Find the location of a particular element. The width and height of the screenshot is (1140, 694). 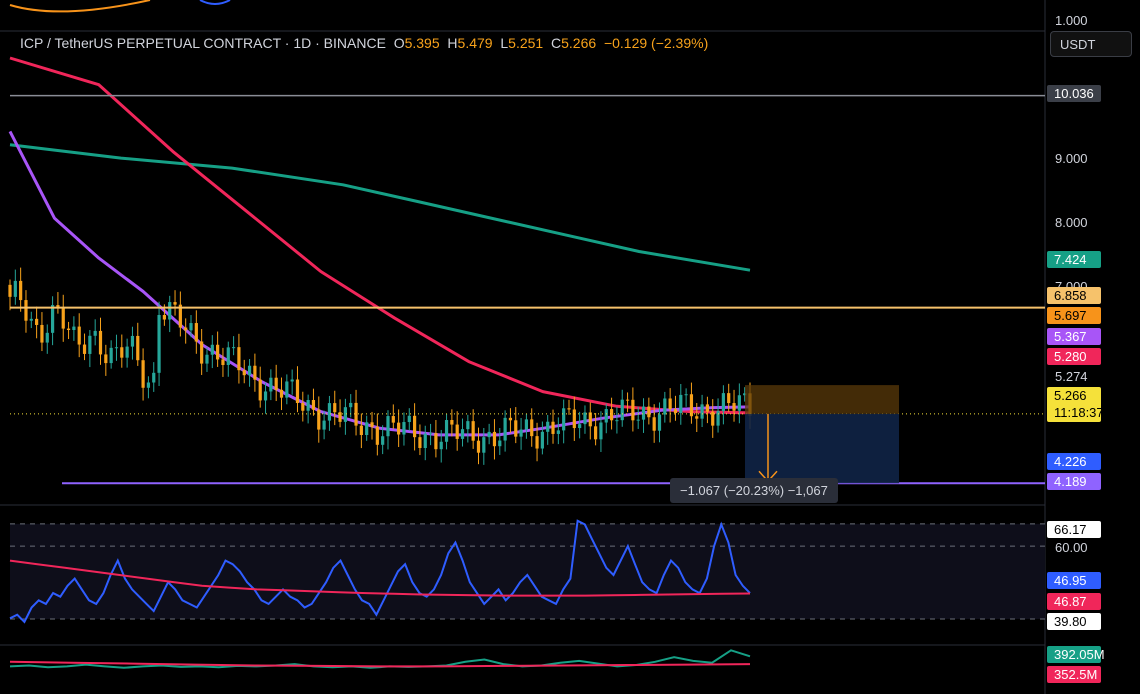

ma-red-badge: 5.280 is located at coordinates (1074, 356).